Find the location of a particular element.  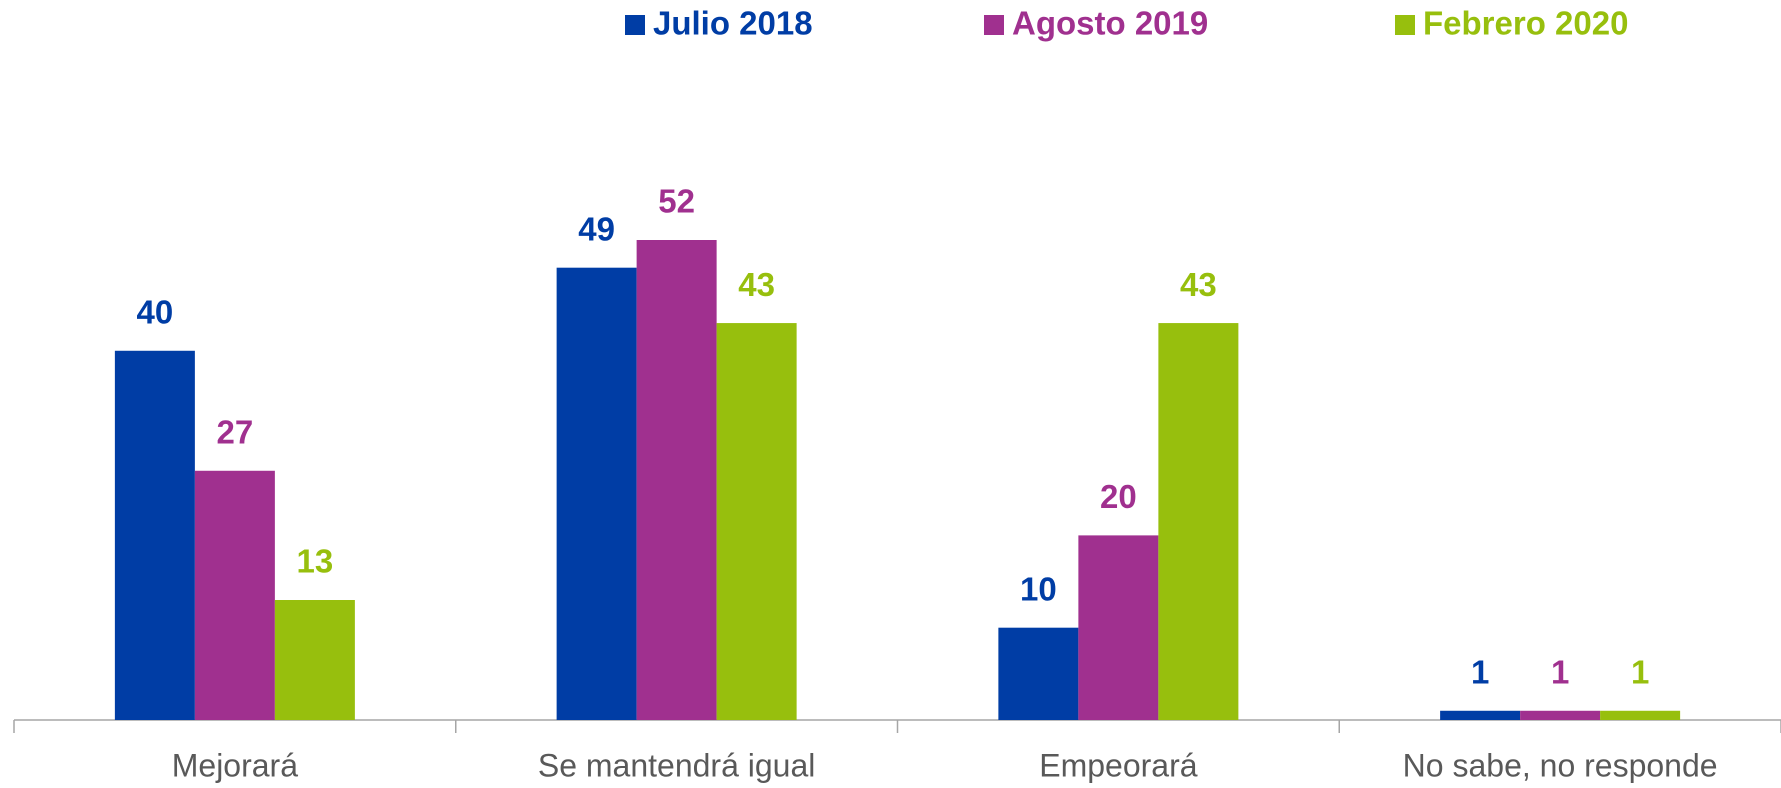

legend-label: Agosto 2019 is located at coordinates (1110, 23).